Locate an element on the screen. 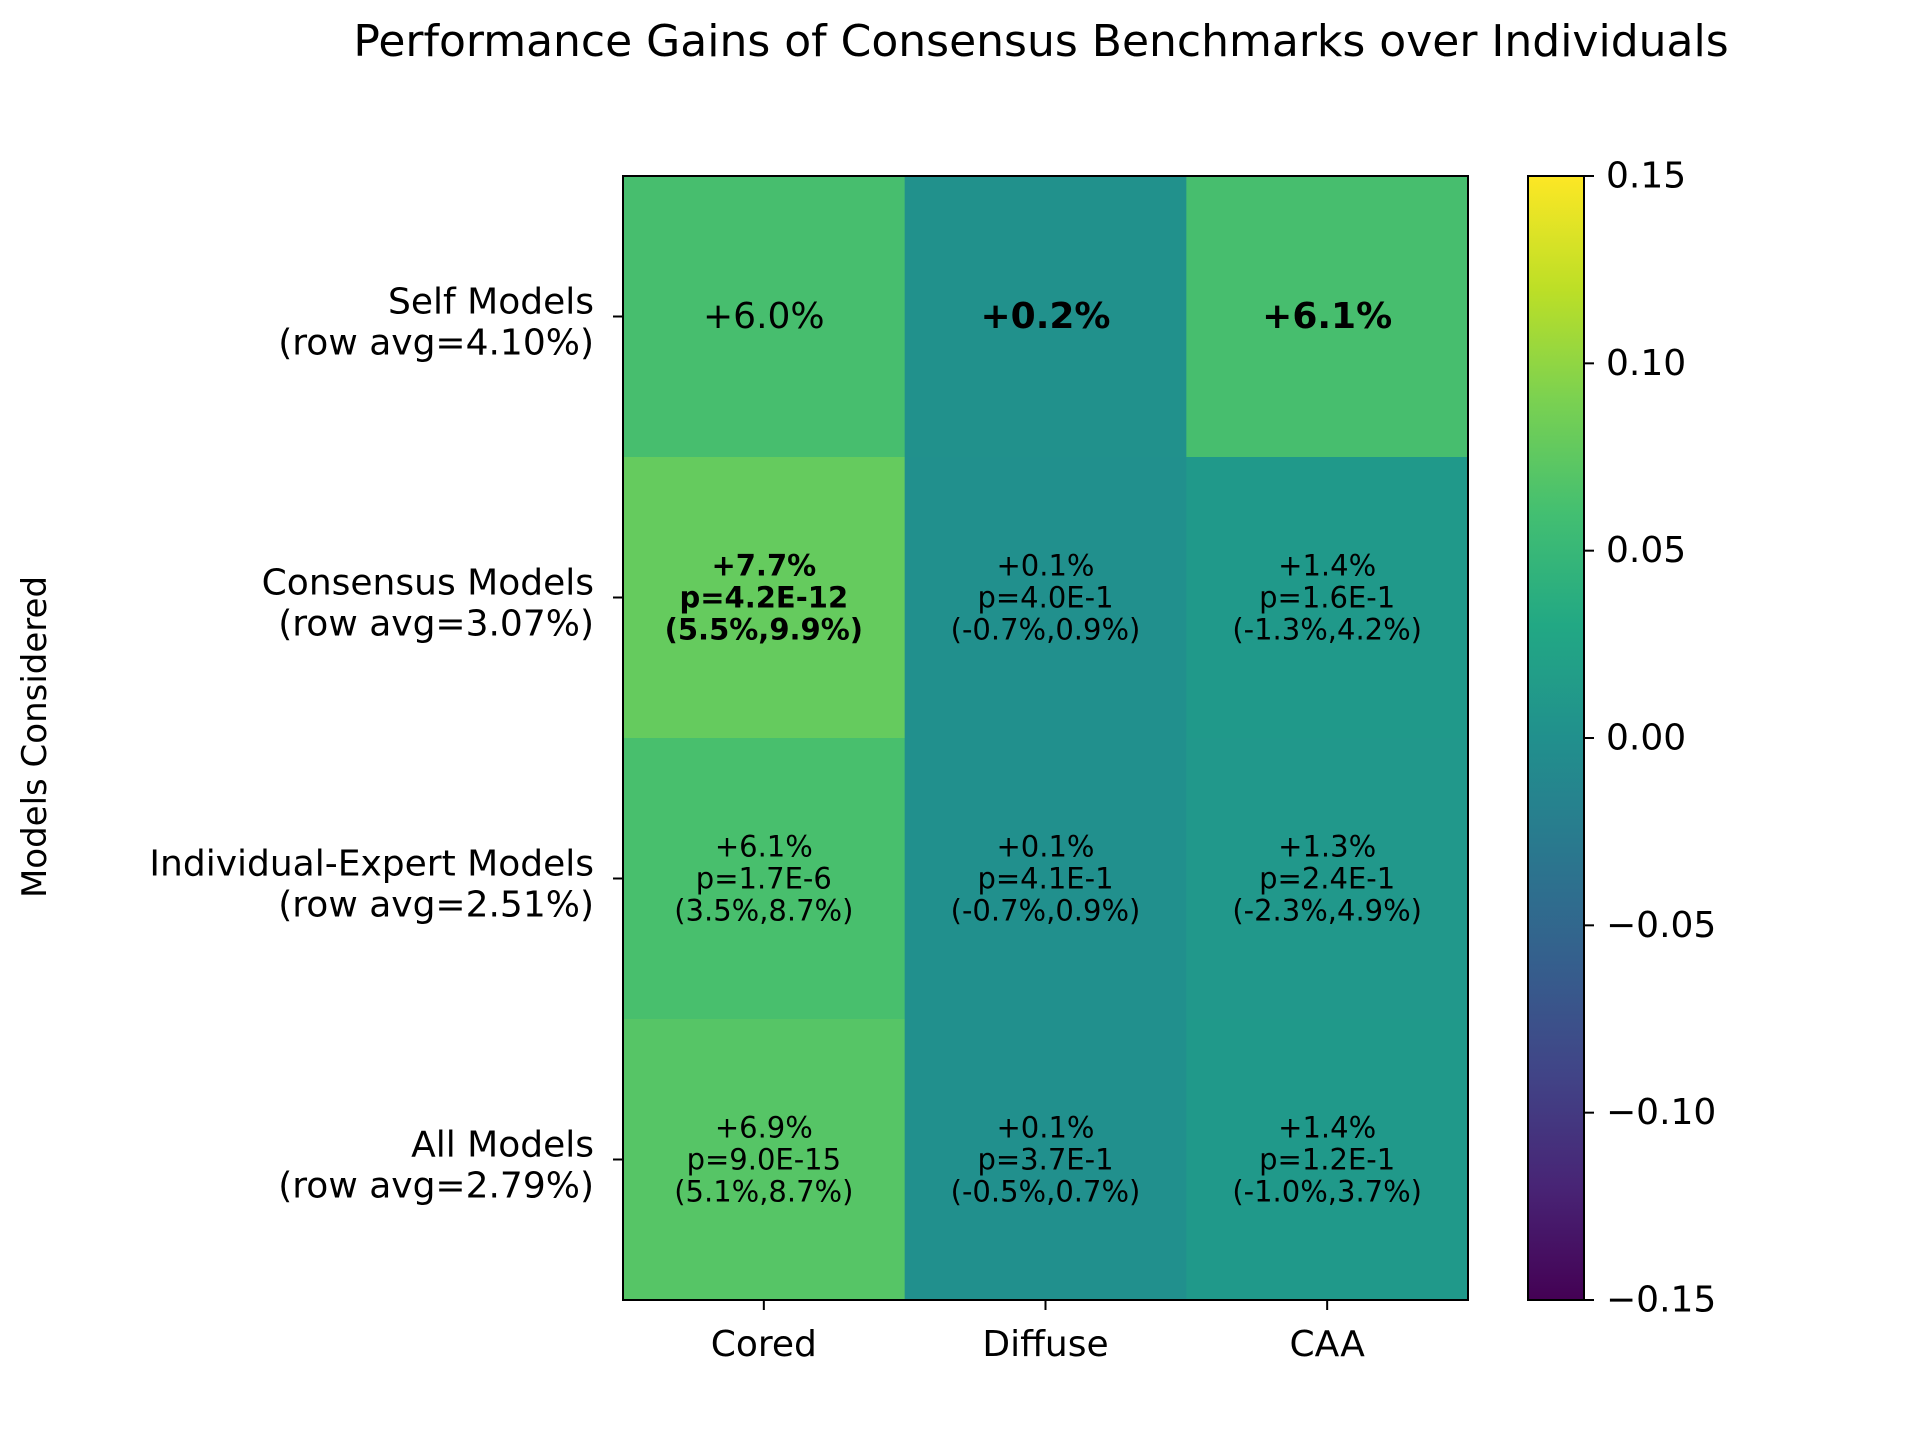  cell-label-ci: (-1.0%,3.7%) is located at coordinates (1327, 1192).